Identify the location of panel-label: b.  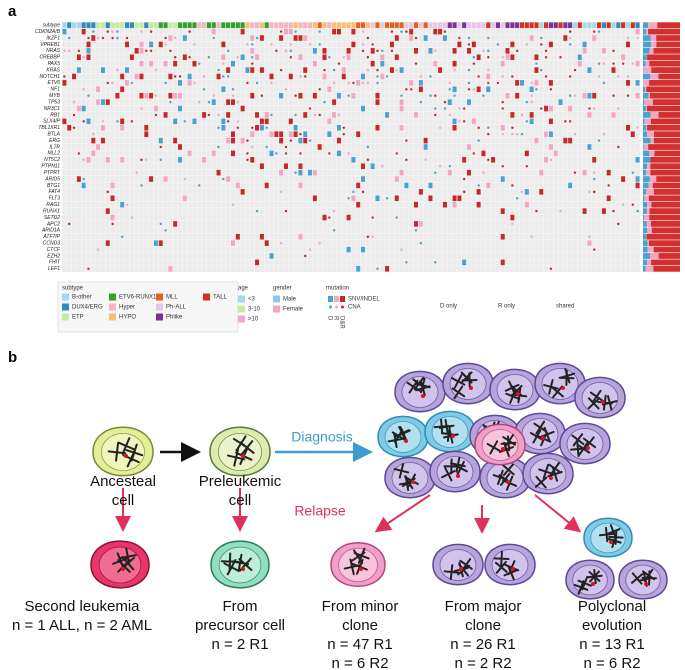
(12, 357).